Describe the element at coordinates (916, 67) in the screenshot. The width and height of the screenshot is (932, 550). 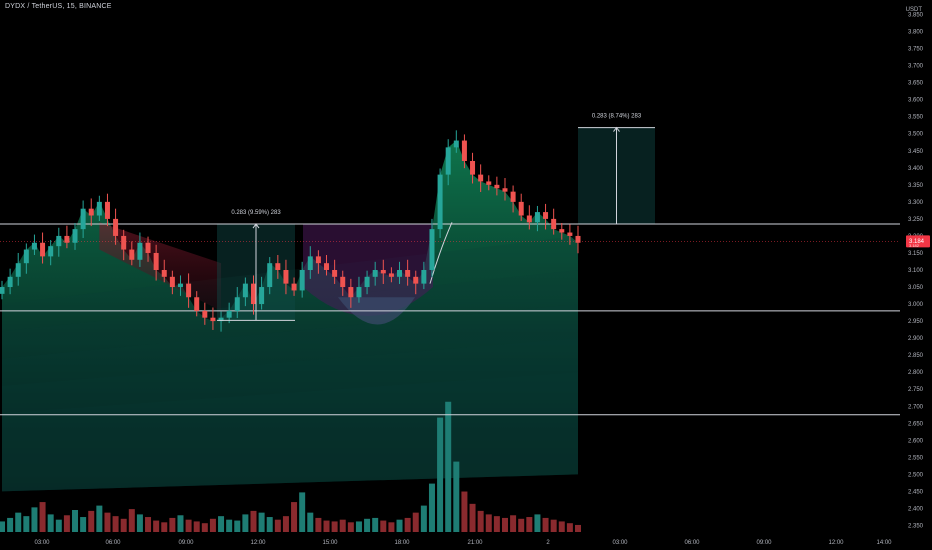
I see `price-tick-label: 3.700` at that location.